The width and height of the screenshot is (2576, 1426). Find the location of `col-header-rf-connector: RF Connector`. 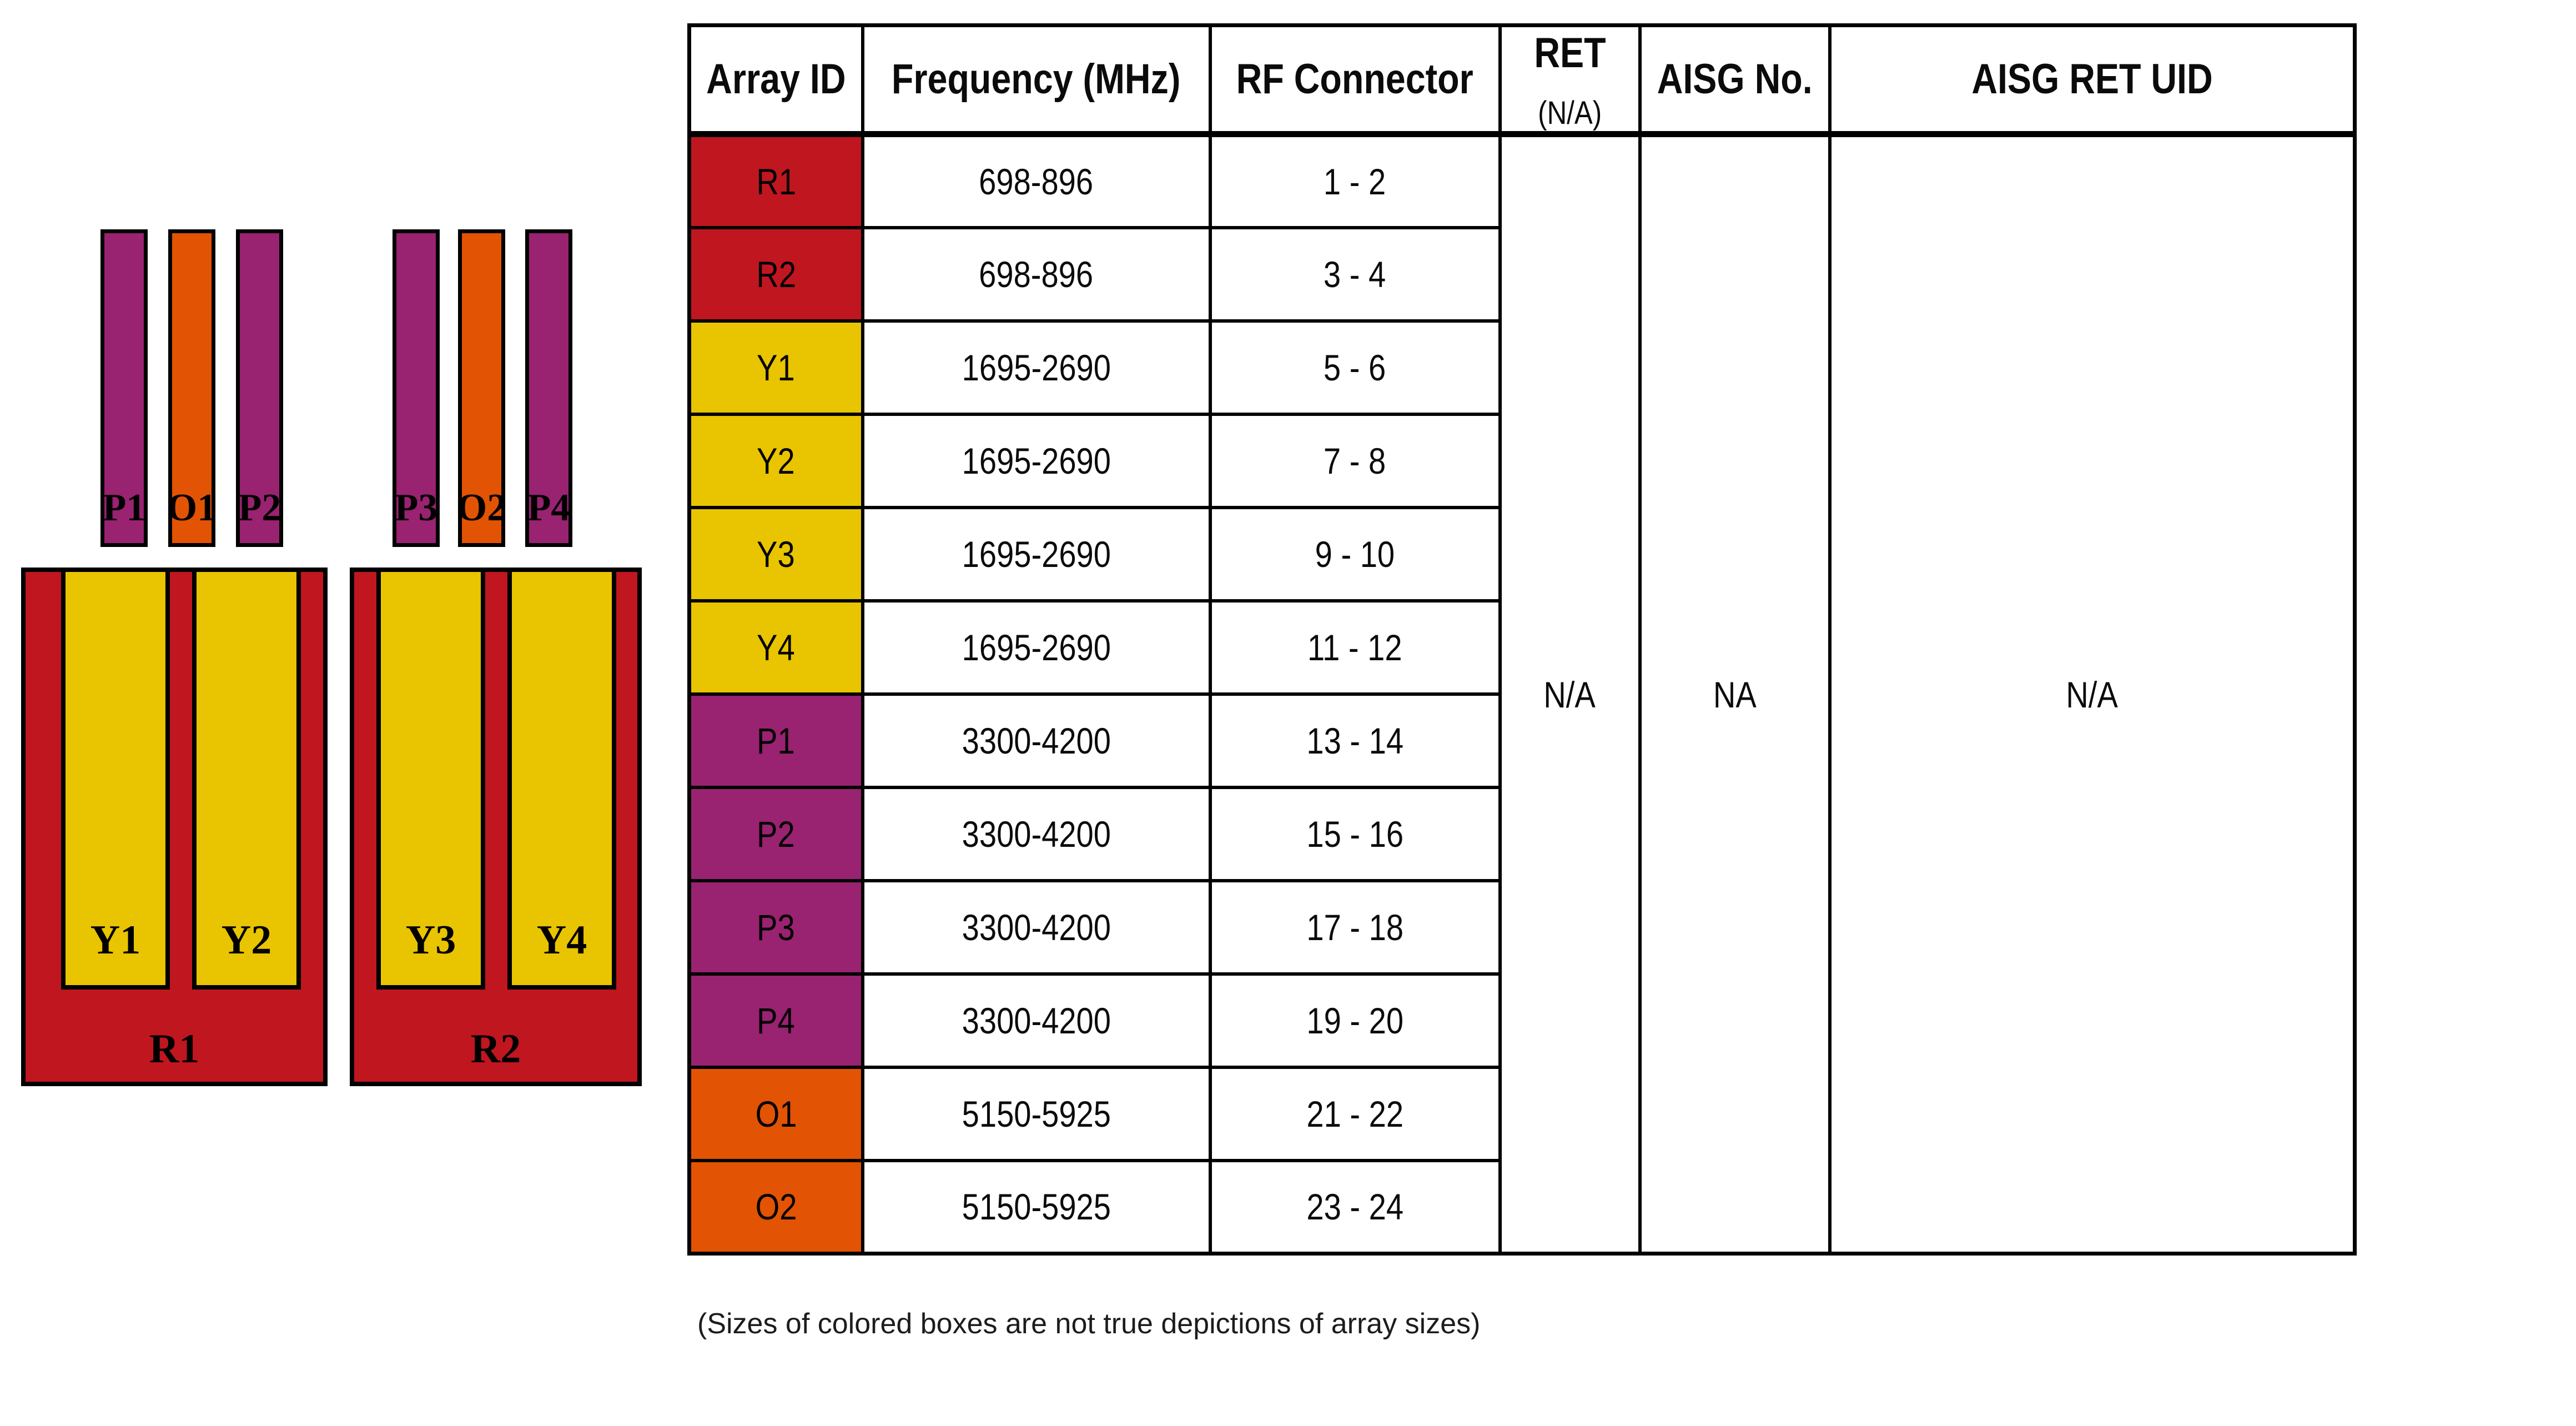

col-header-rf-connector: RF Connector is located at coordinates (1355, 80).